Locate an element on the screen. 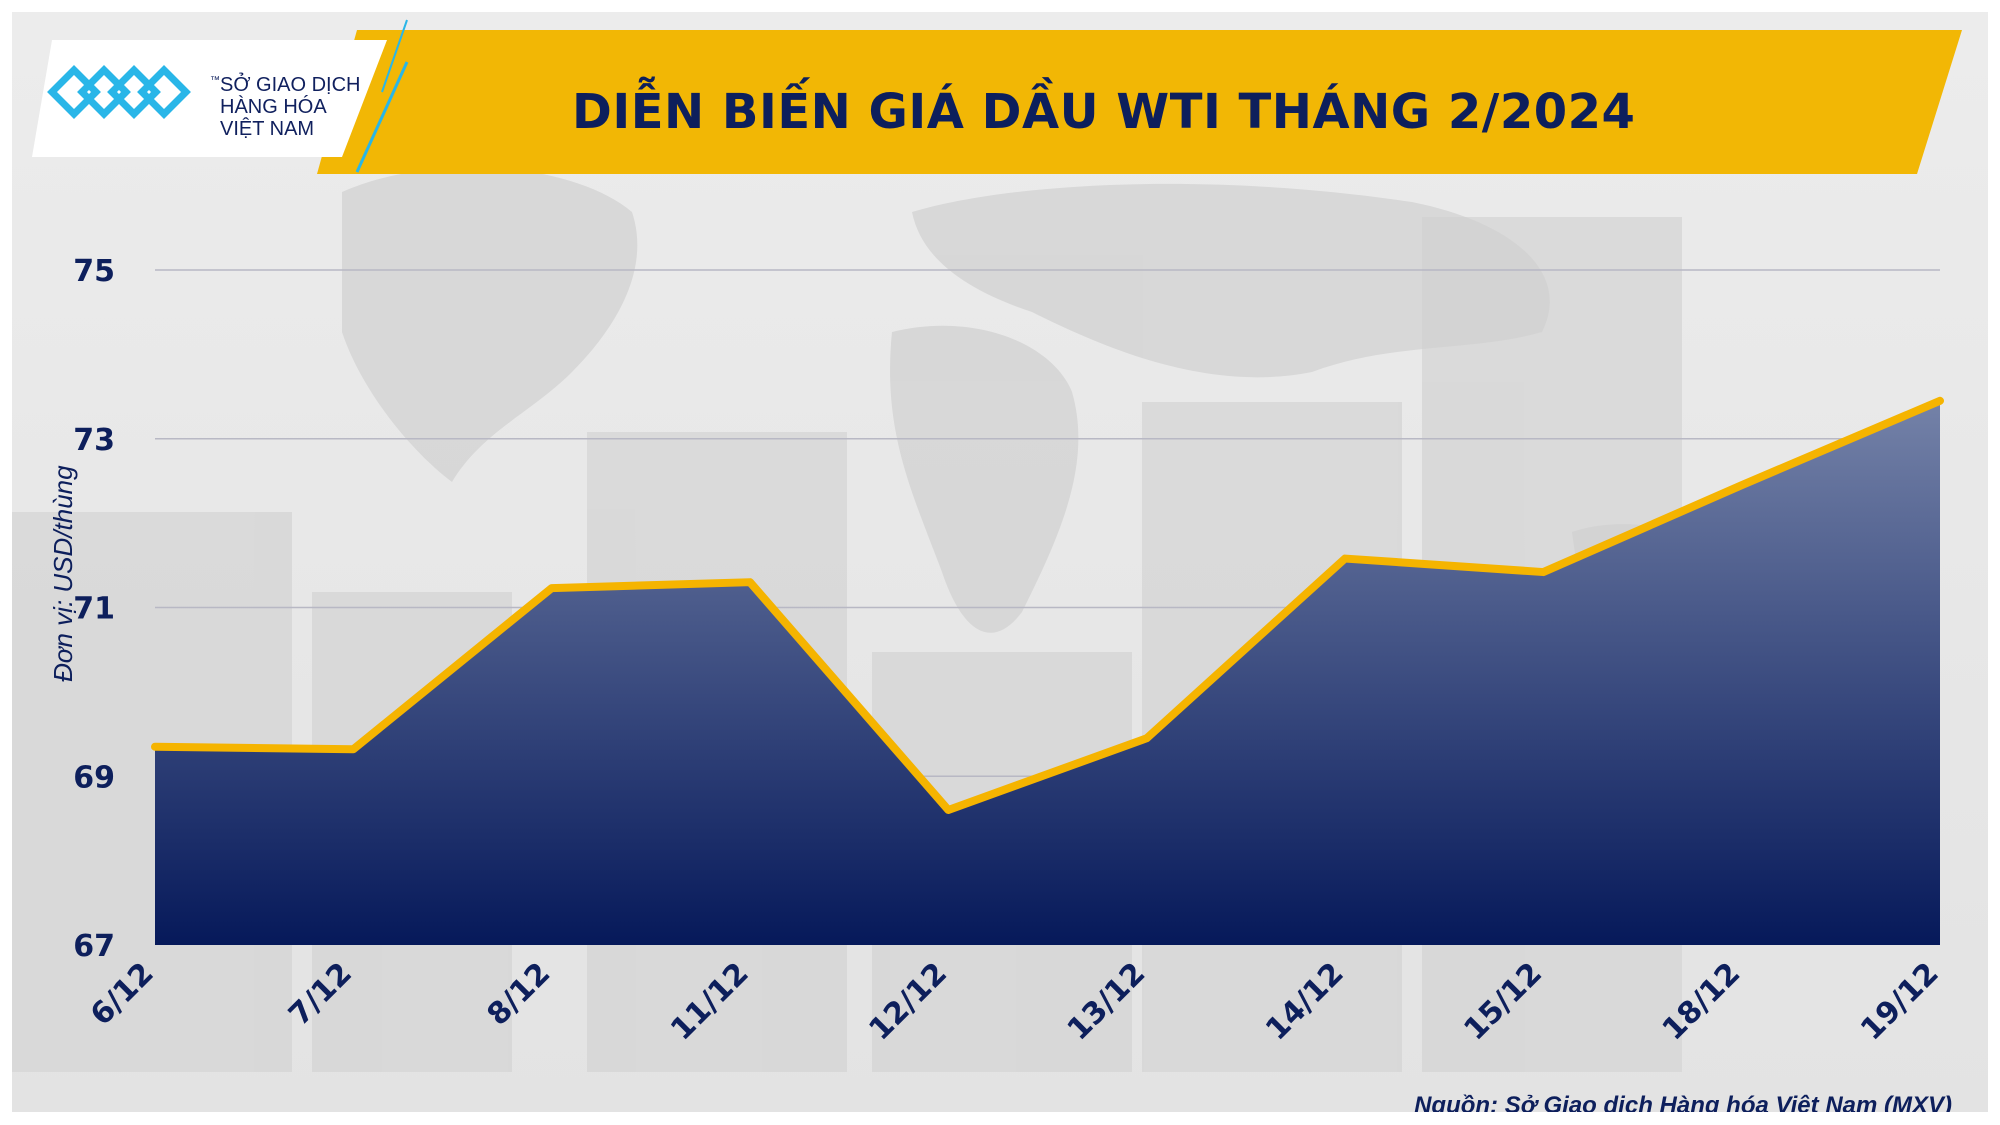 This screenshot has height=1125, width=2000. y-tick-label: 67 is located at coordinates (94, 946).